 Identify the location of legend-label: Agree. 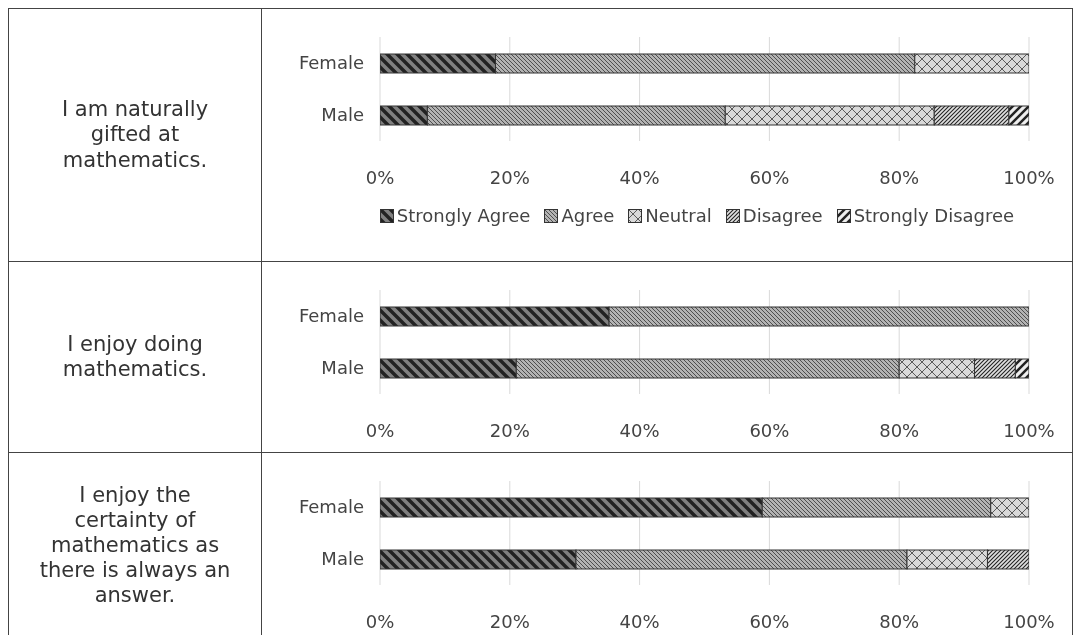
(588, 215).